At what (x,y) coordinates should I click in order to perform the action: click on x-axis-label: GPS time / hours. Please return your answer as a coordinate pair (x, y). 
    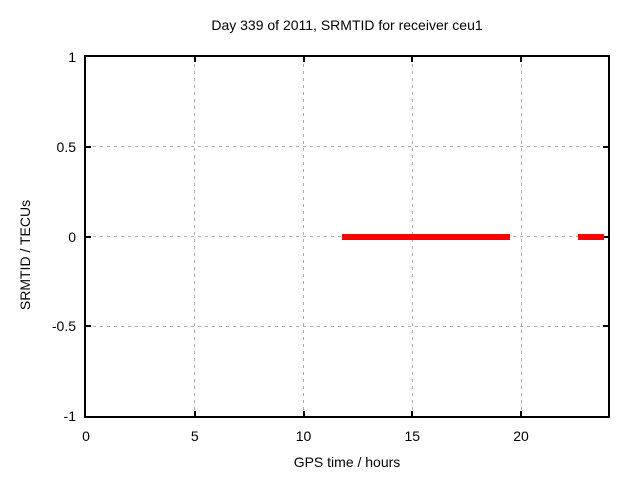
    Looking at the image, I should click on (347, 462).